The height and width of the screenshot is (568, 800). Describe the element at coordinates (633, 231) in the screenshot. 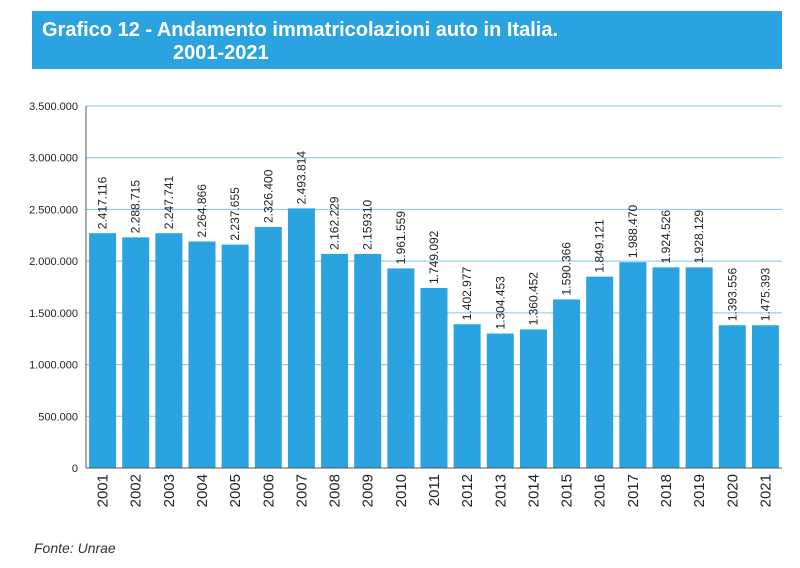

I see `bar-value-label: 1.988.470` at that location.